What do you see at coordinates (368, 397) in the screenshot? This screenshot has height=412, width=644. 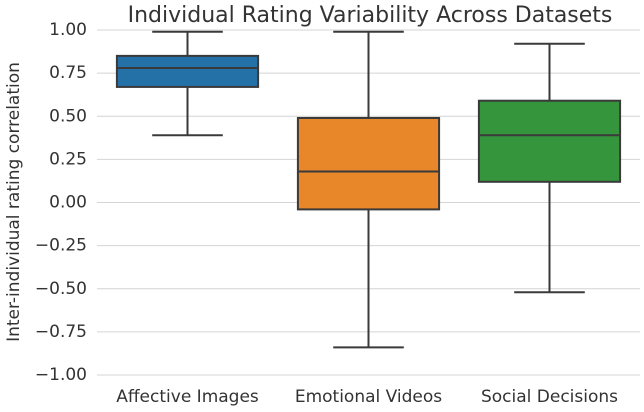 I see `x-tick-label: Emotional Videos` at bounding box center [368, 397].